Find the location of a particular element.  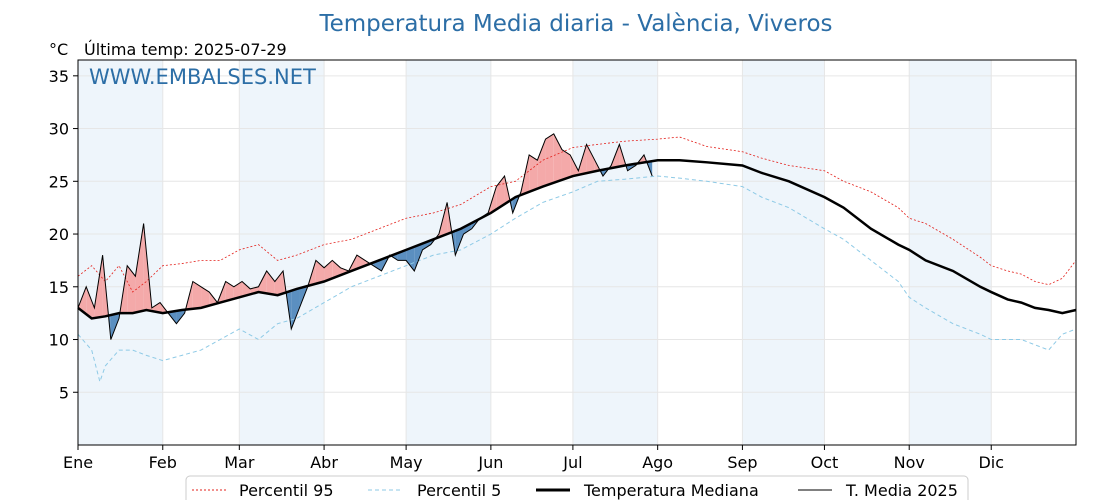

y-tick-label: 5 is located at coordinates (64, 392).